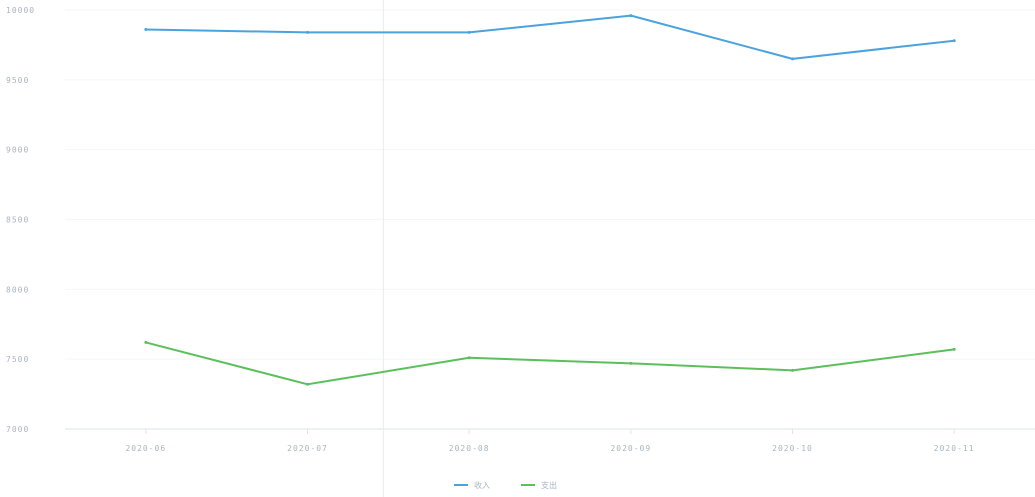 This screenshot has height=497, width=1035. I want to click on ytick-label: 9000, so click(17, 150).